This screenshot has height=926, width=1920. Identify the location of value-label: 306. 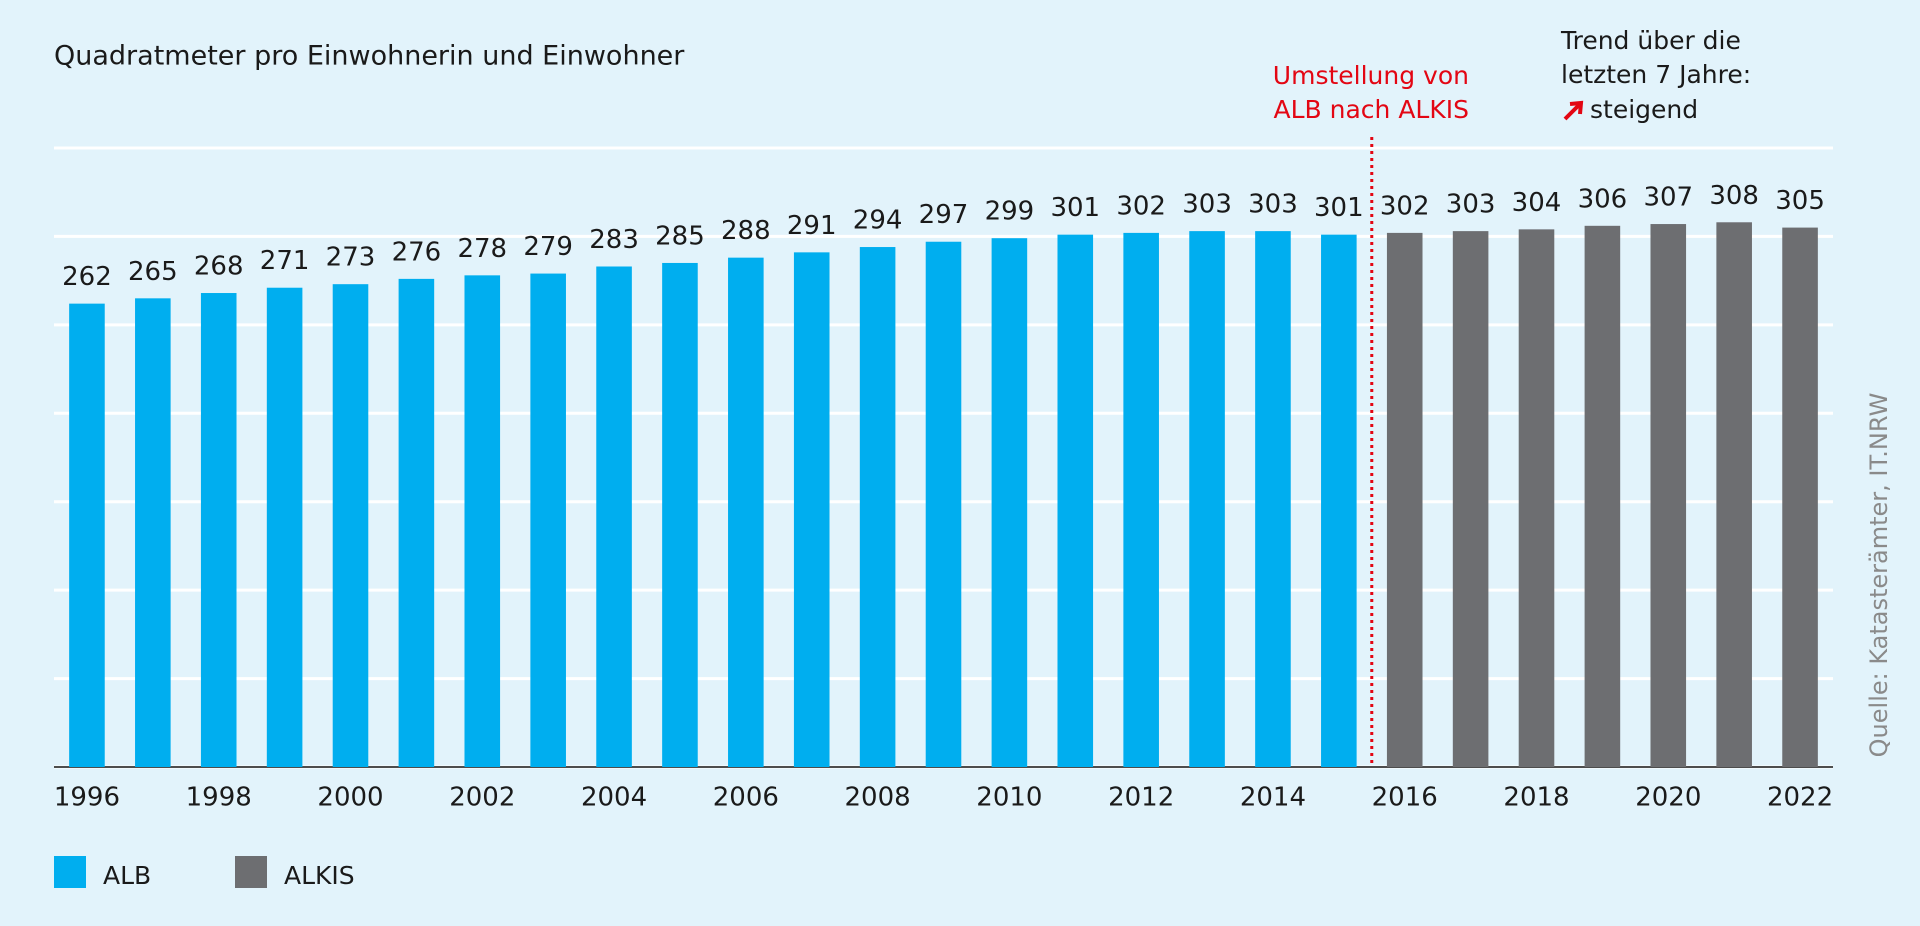
(1603, 199).